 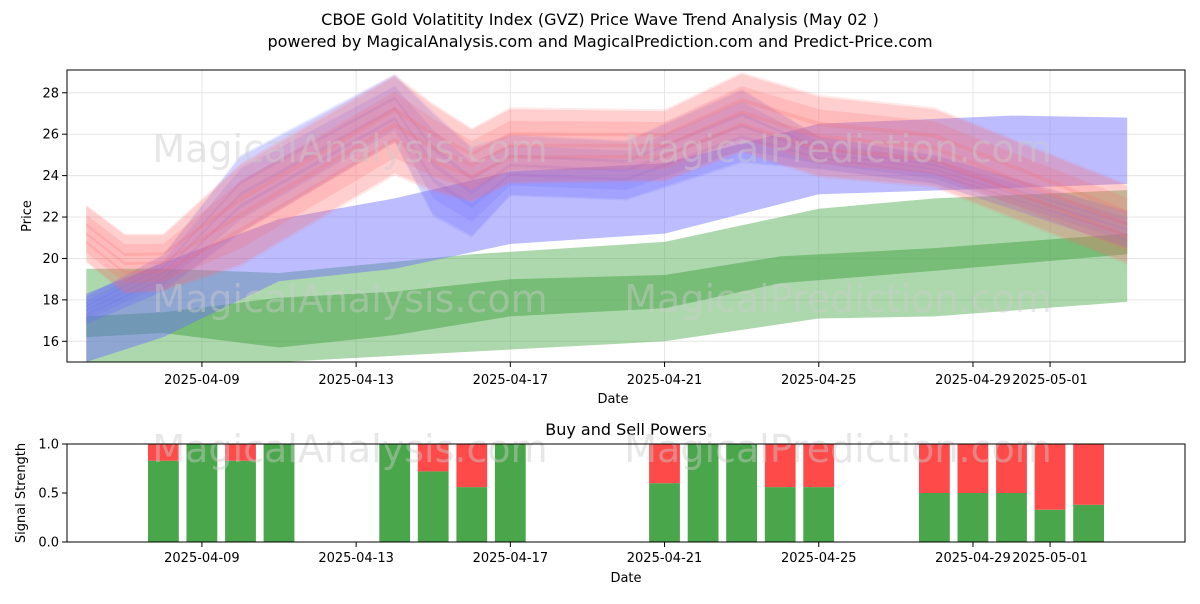 I want to click on price-y-tick-label: 16, so click(x=50, y=342).